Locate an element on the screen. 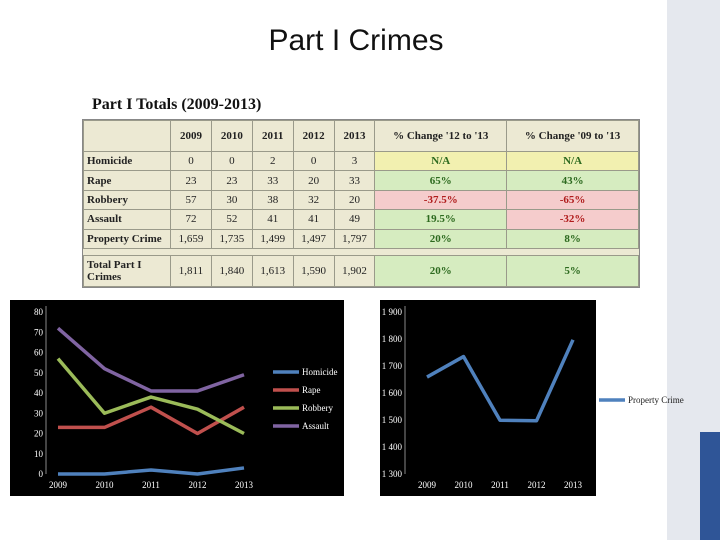 This screenshot has height=540, width=720. table-cell: 1,497 is located at coordinates (313, 239).